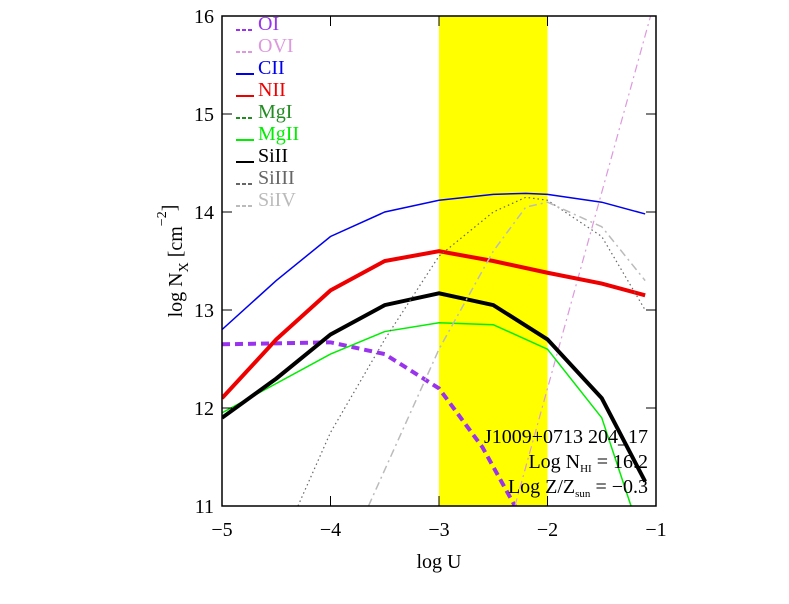 This screenshot has width=789, height=604. I want to click on legend-label: SiII, so click(273, 156).